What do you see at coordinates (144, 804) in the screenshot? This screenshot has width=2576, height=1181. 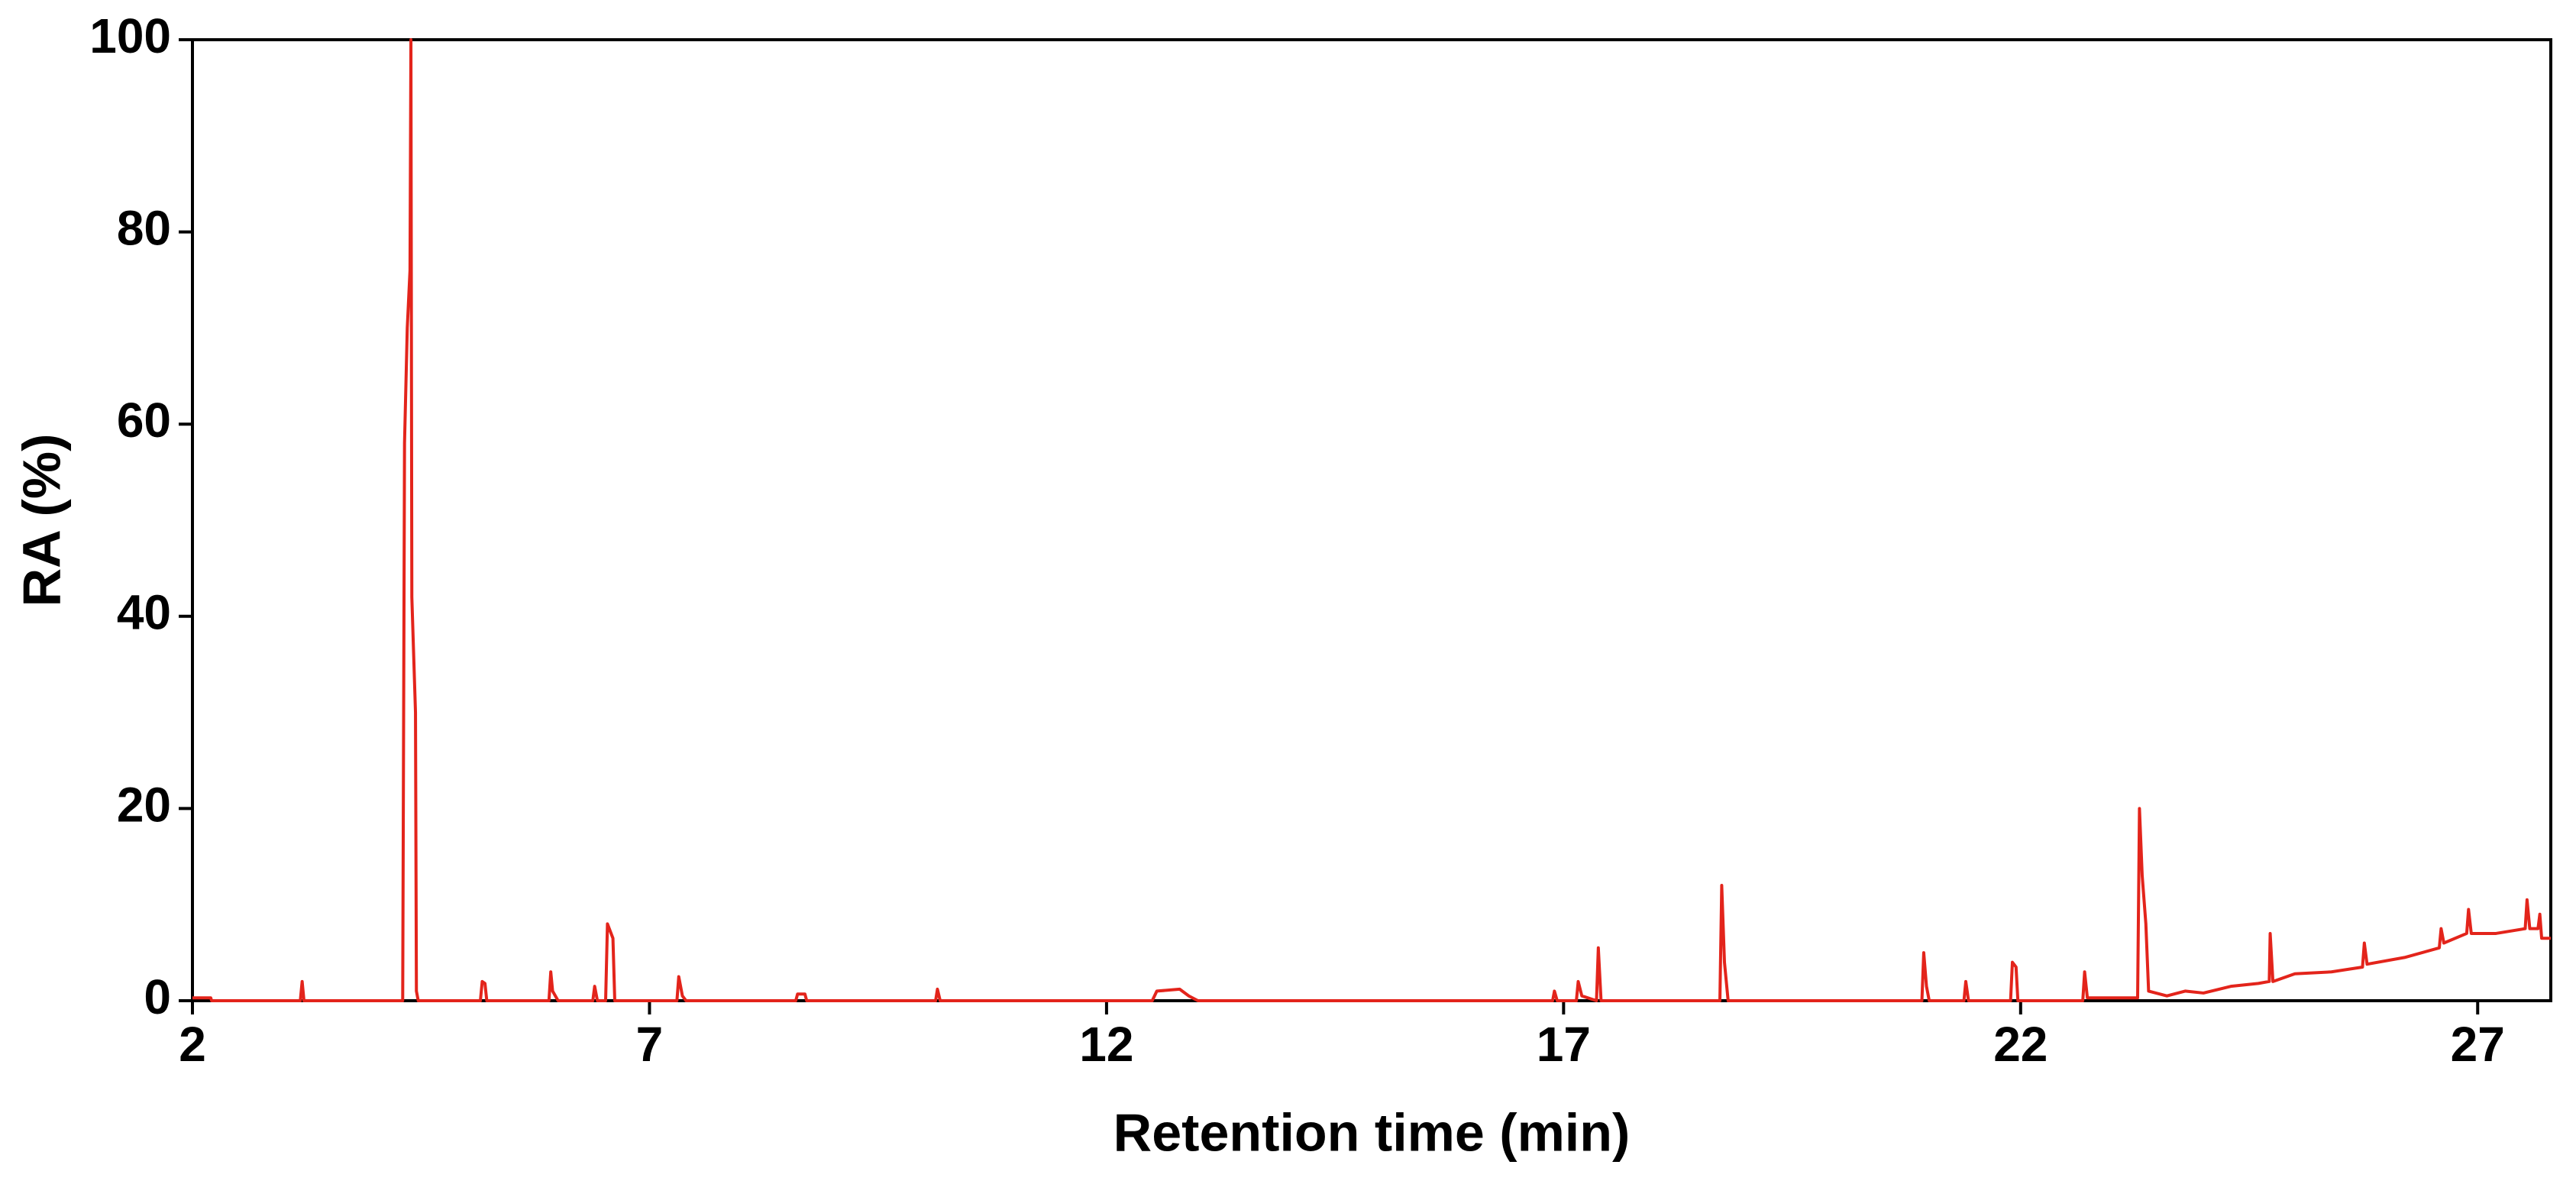 I see `y-tick-label: 20` at bounding box center [144, 804].